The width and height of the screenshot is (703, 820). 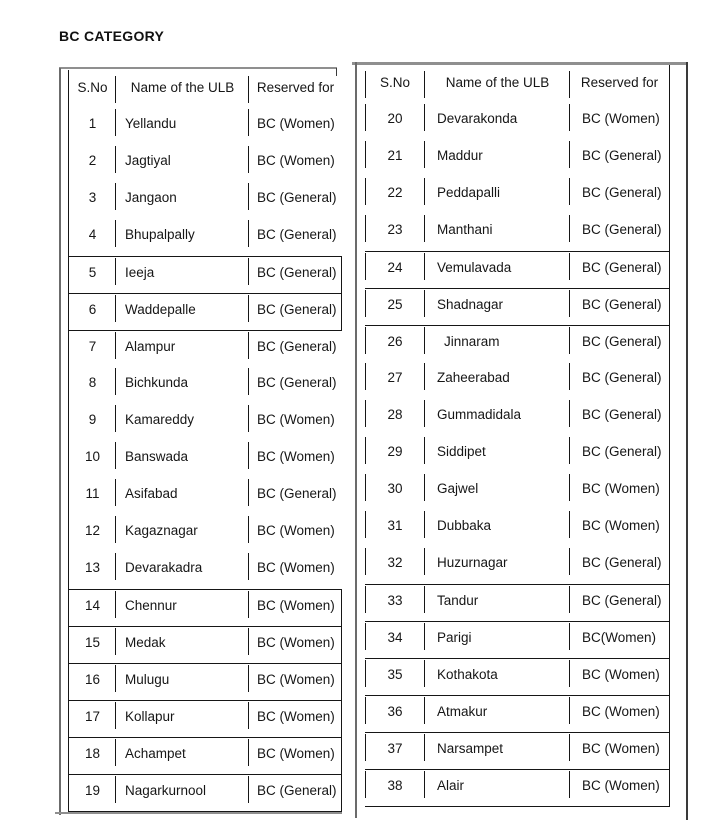 What do you see at coordinates (92, 753) in the screenshot?
I see `row-sno: 18` at bounding box center [92, 753].